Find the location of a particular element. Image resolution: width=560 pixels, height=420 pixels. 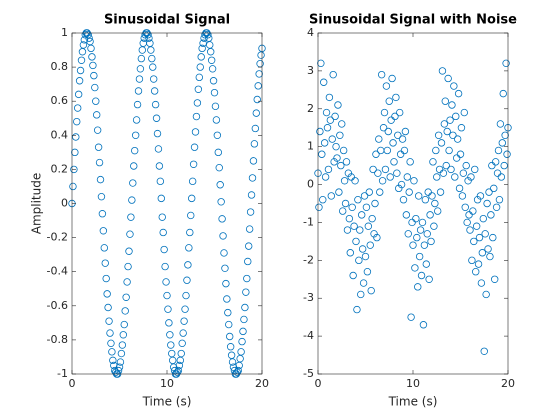

y-tick-label: 2 is located at coordinates (310, 108).